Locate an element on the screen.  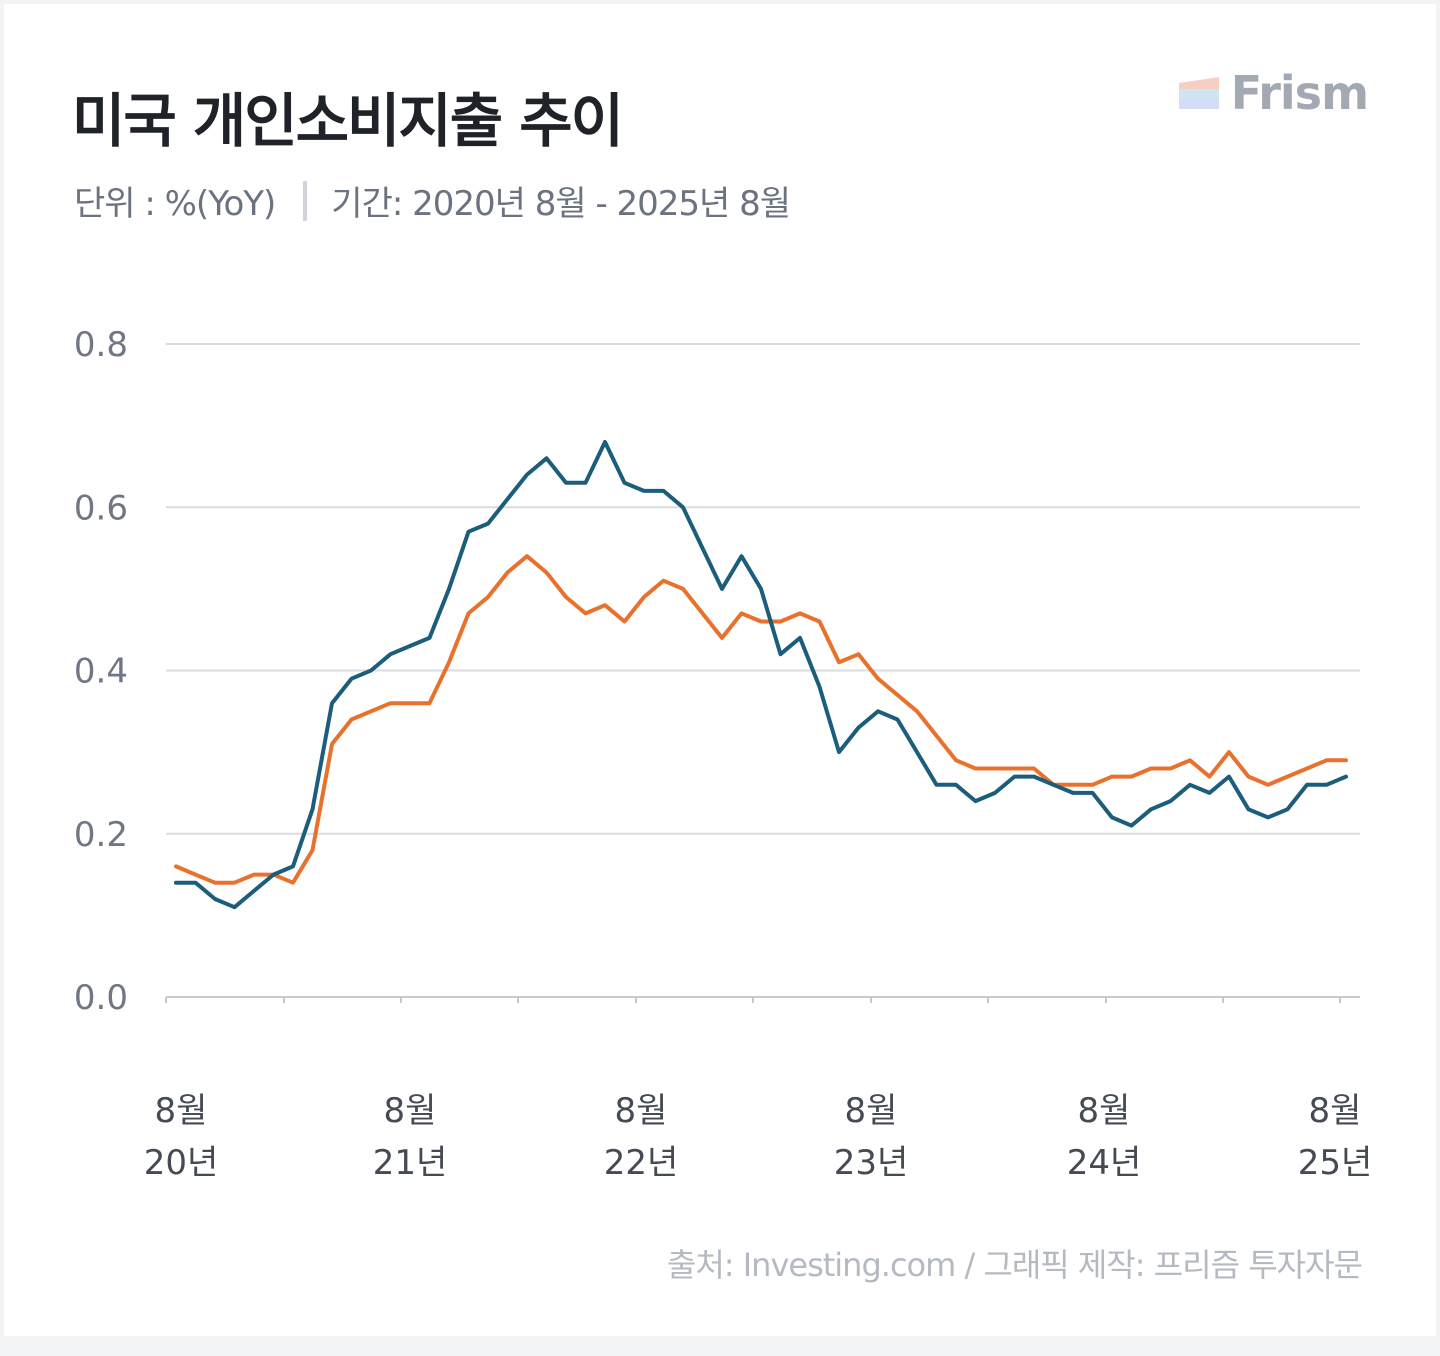
source-credit: 출처: Investing.com / 그래픽 제작: 프리즘 투자자문 is located at coordinates (1014, 1265).